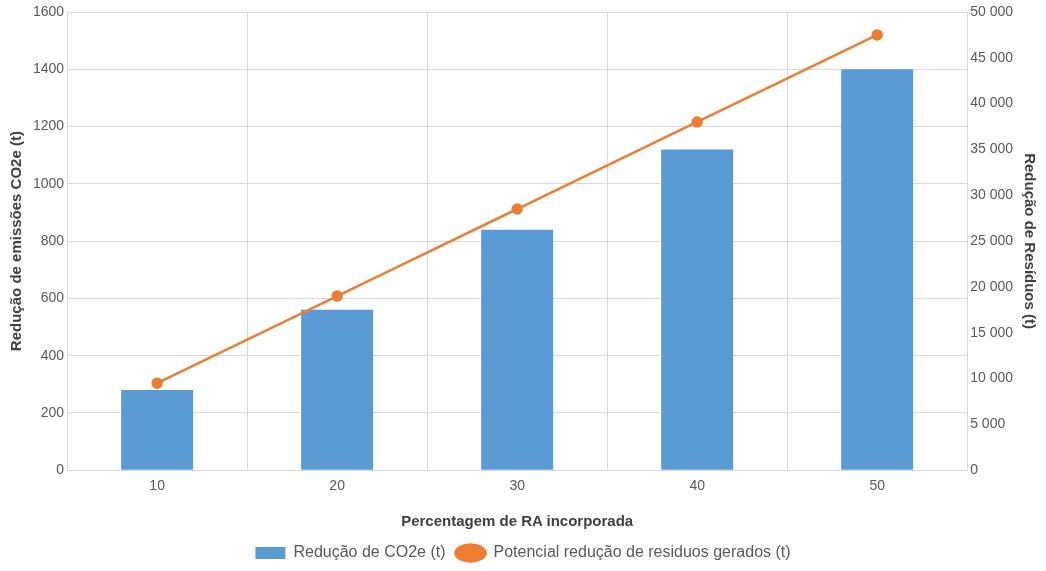 The width and height of the screenshot is (1046, 571). I want to click on y2-tick-label: 40 000, so click(992, 102).